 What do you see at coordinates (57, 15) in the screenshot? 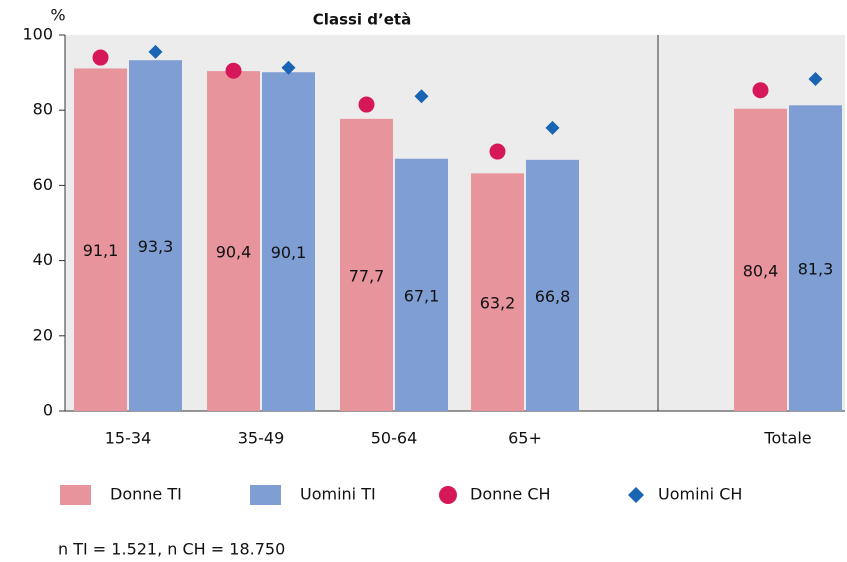
I see `y-axis-label: %` at bounding box center [57, 15].